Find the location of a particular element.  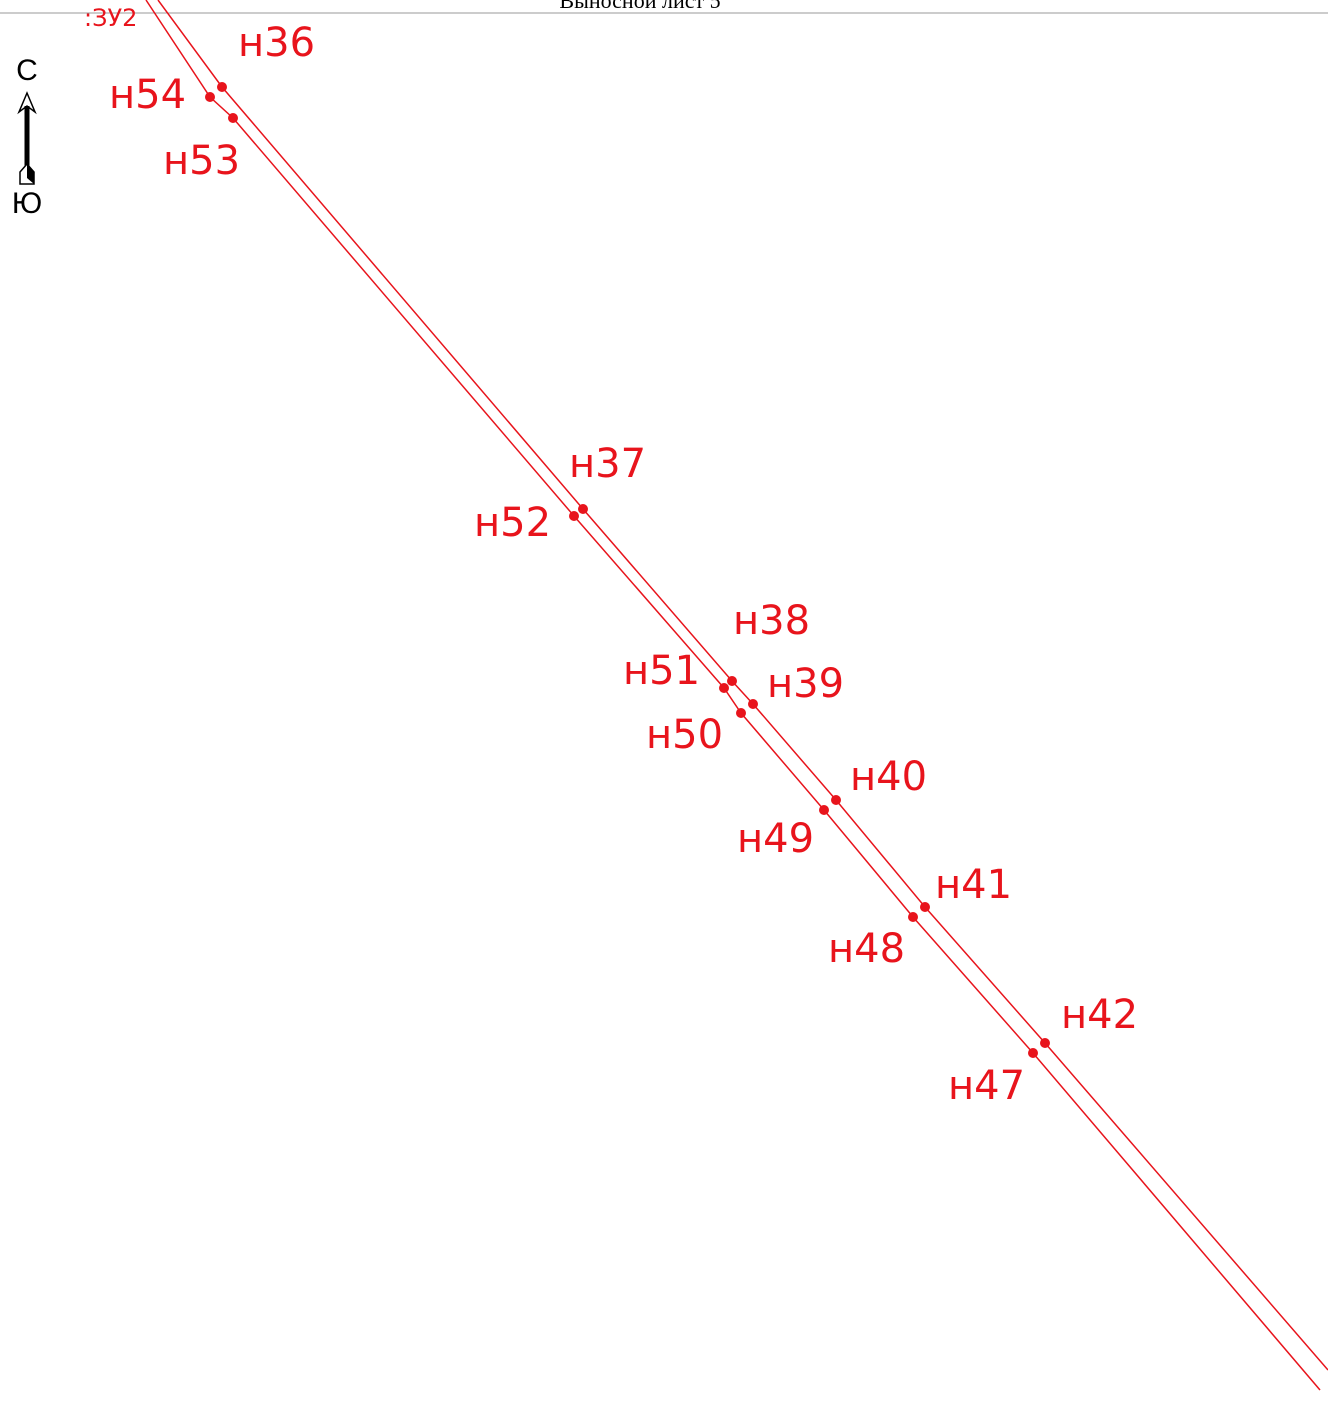

north-arrow-icon: С Ю is located at coordinates (27, 137).